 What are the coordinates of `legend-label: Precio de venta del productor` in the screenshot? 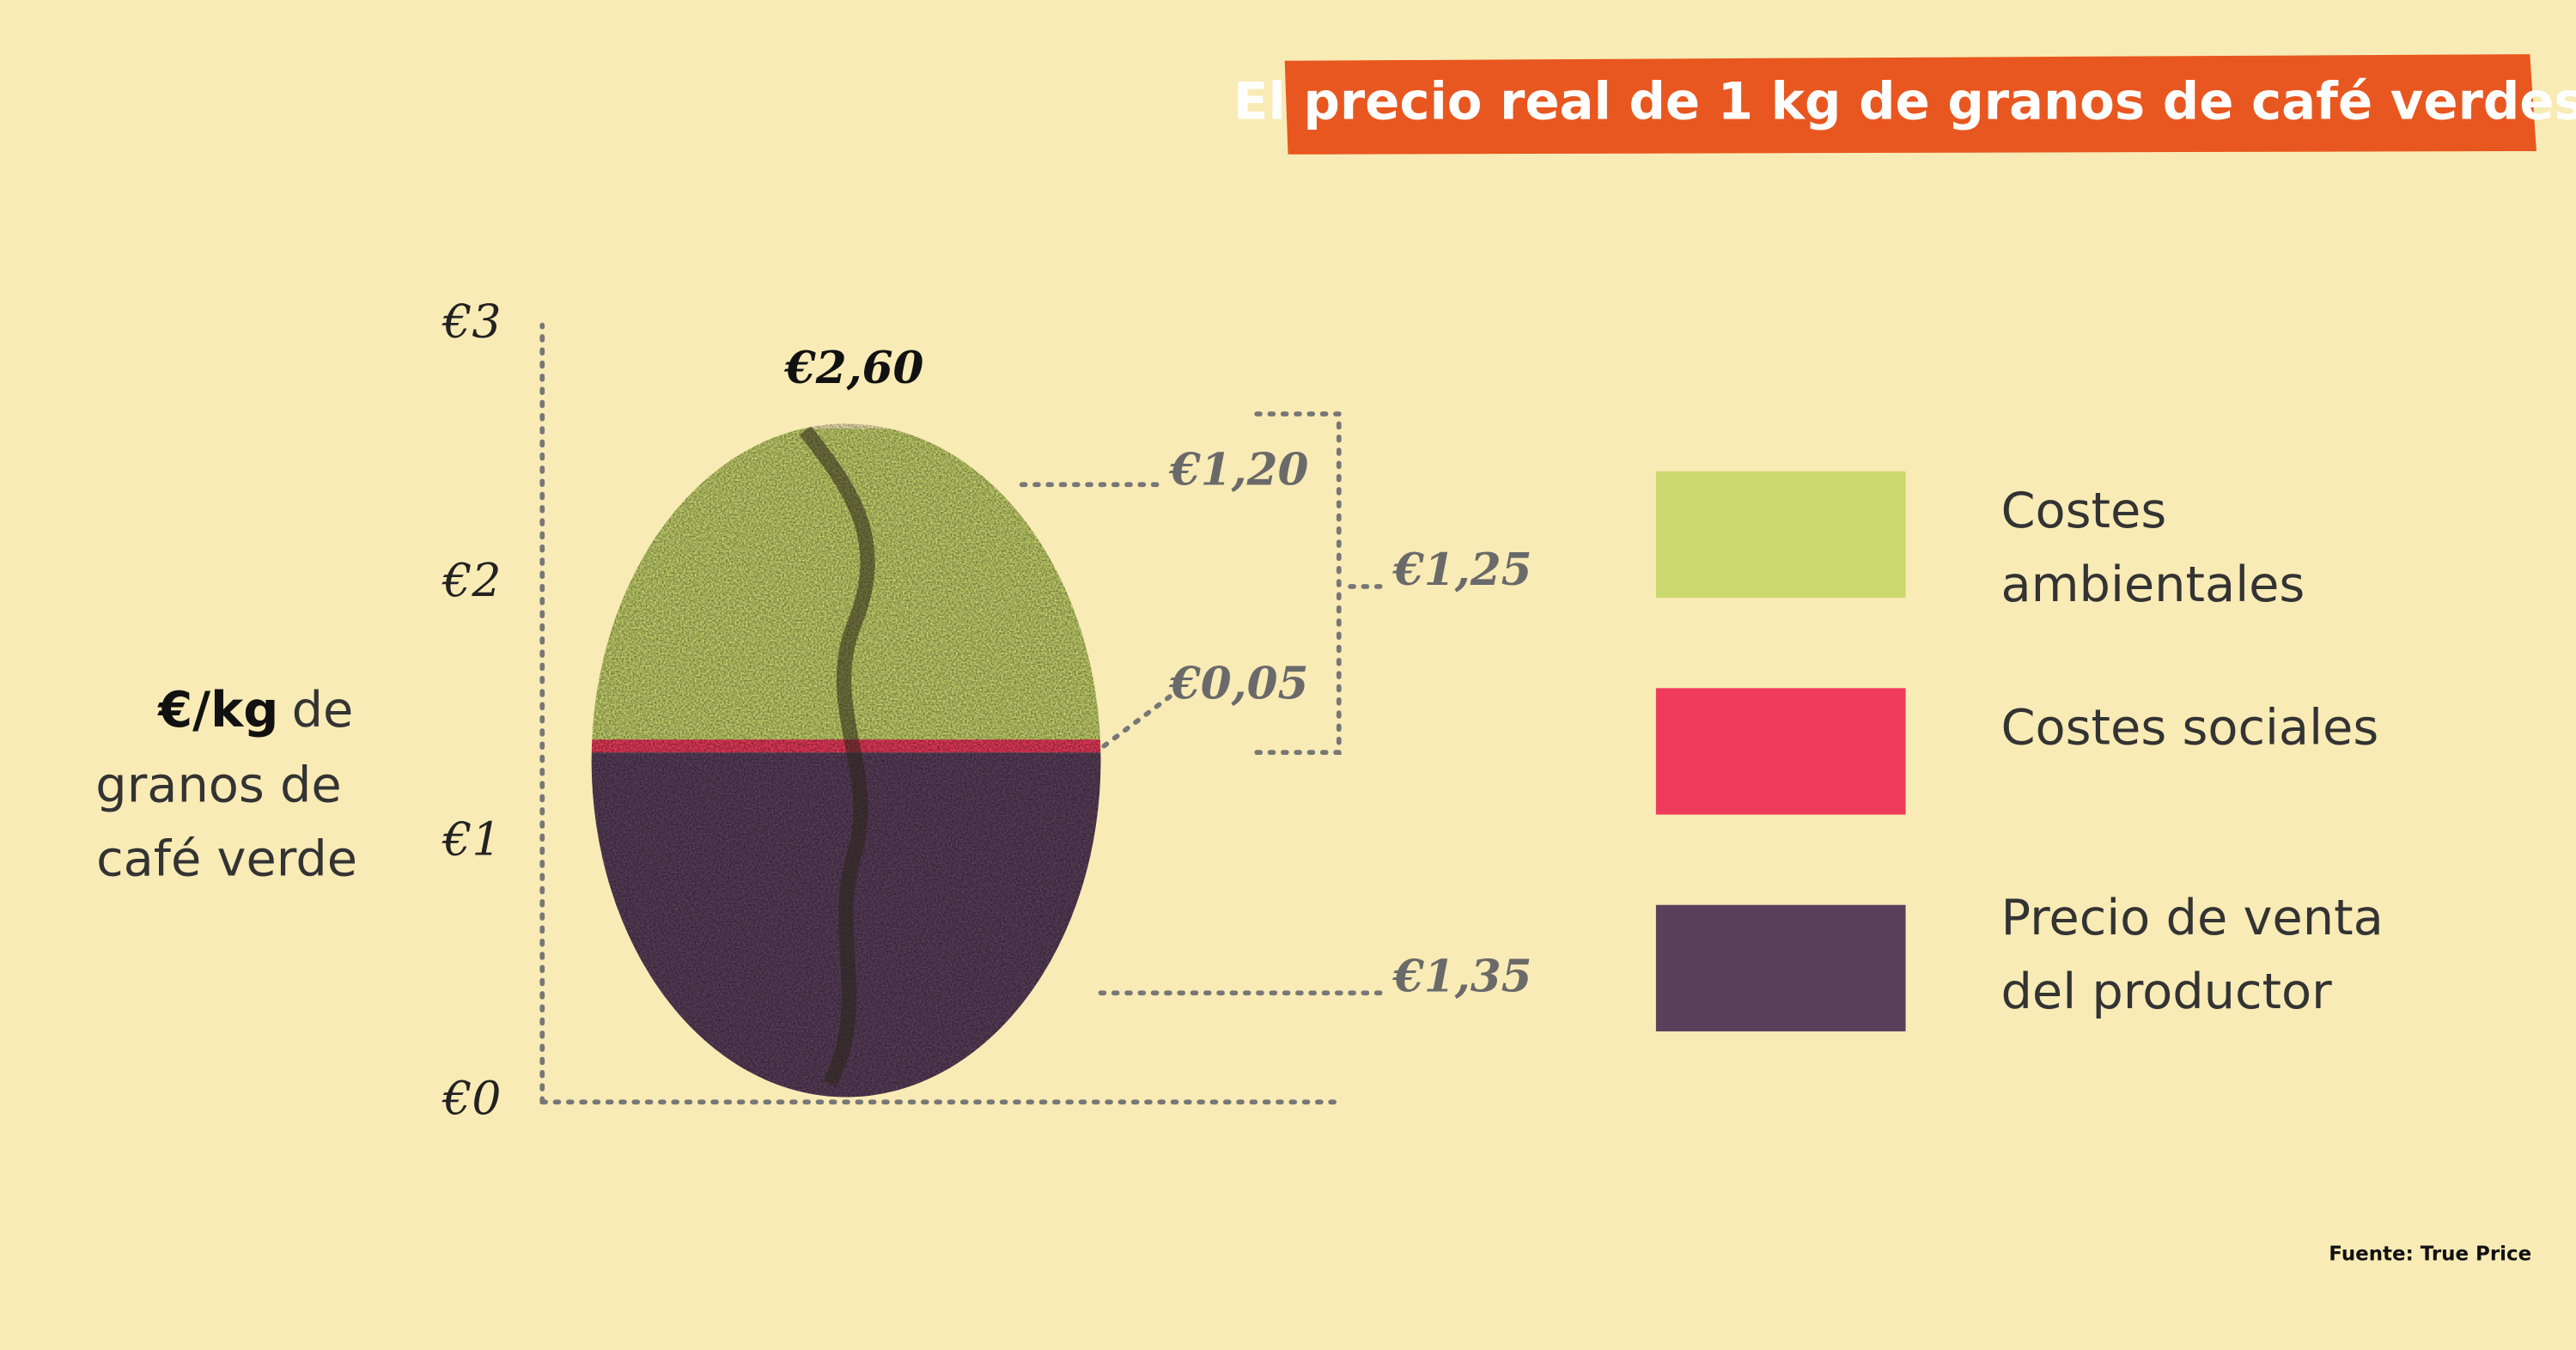 It's located at (2192, 956).